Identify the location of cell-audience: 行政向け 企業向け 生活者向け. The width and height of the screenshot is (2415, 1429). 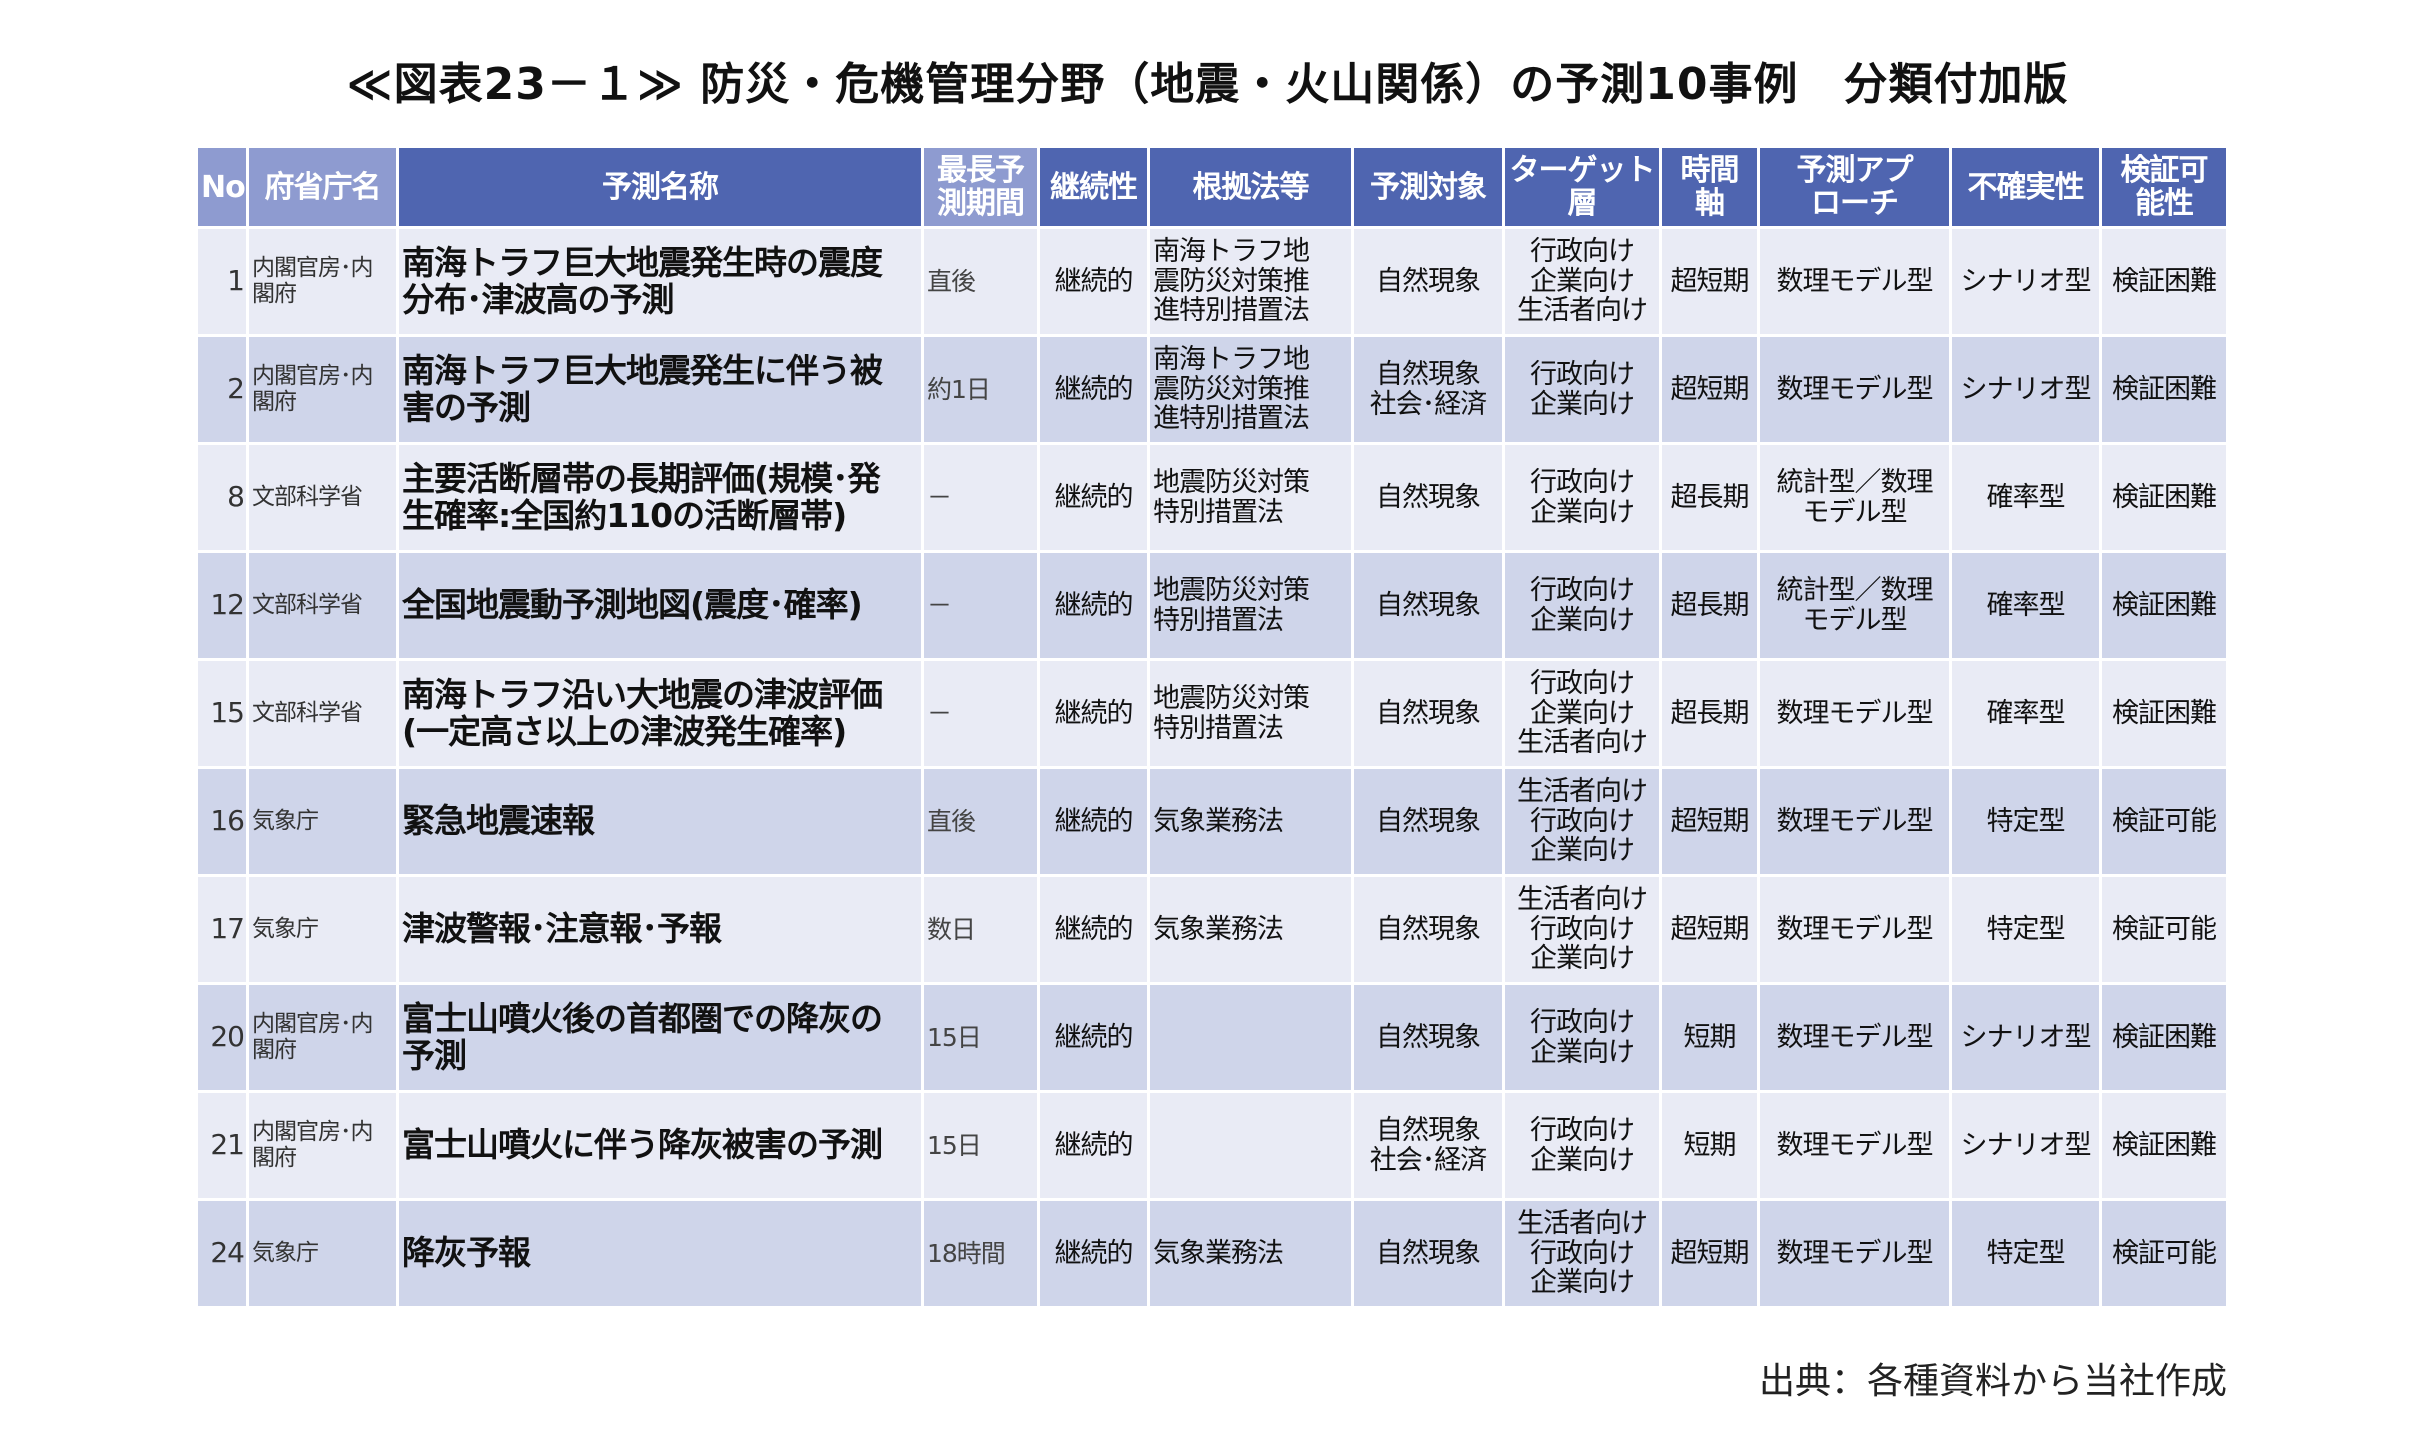
(1582, 281).